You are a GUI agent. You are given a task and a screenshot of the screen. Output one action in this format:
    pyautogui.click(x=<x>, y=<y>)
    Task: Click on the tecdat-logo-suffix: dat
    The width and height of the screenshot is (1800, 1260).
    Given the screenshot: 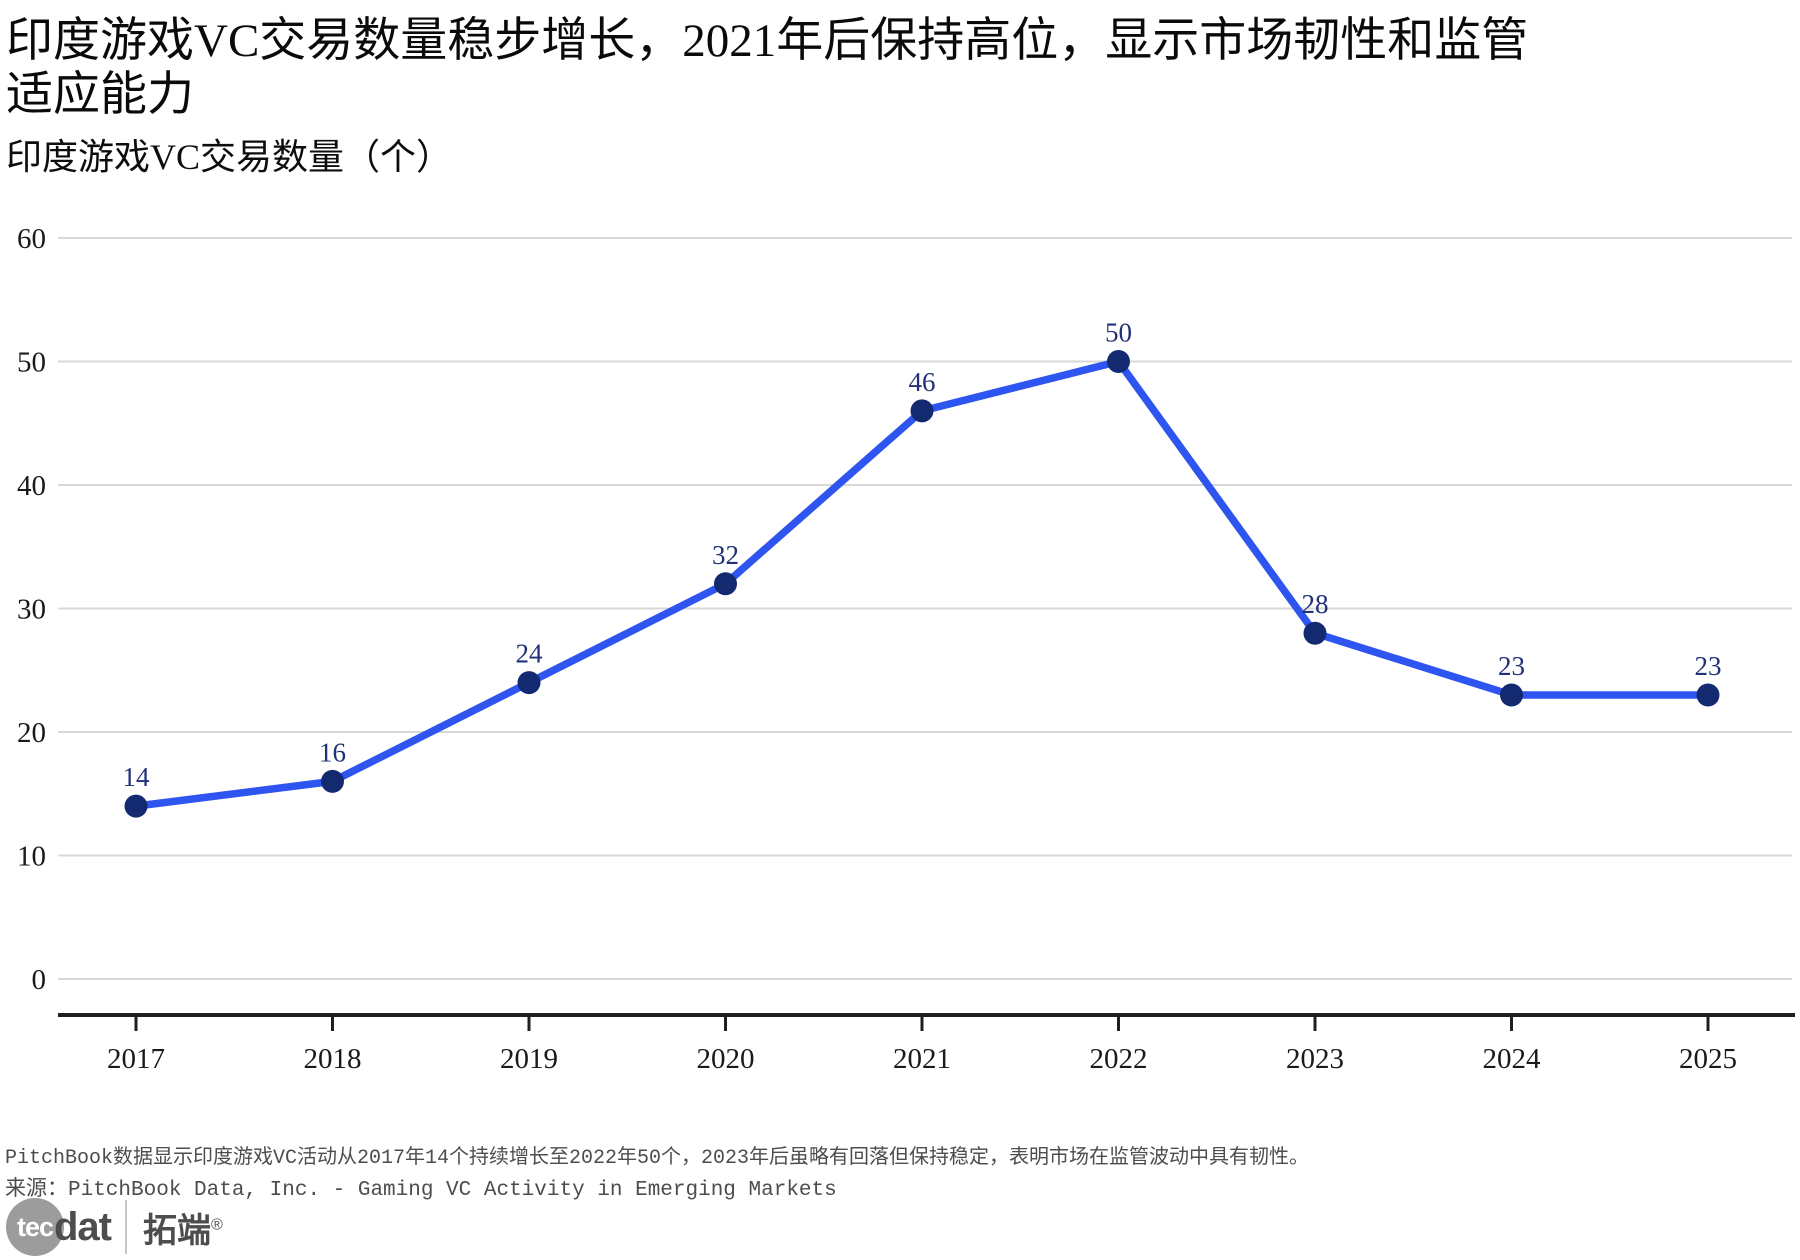 What is the action you would take?
    pyautogui.click(x=83, y=1226)
    